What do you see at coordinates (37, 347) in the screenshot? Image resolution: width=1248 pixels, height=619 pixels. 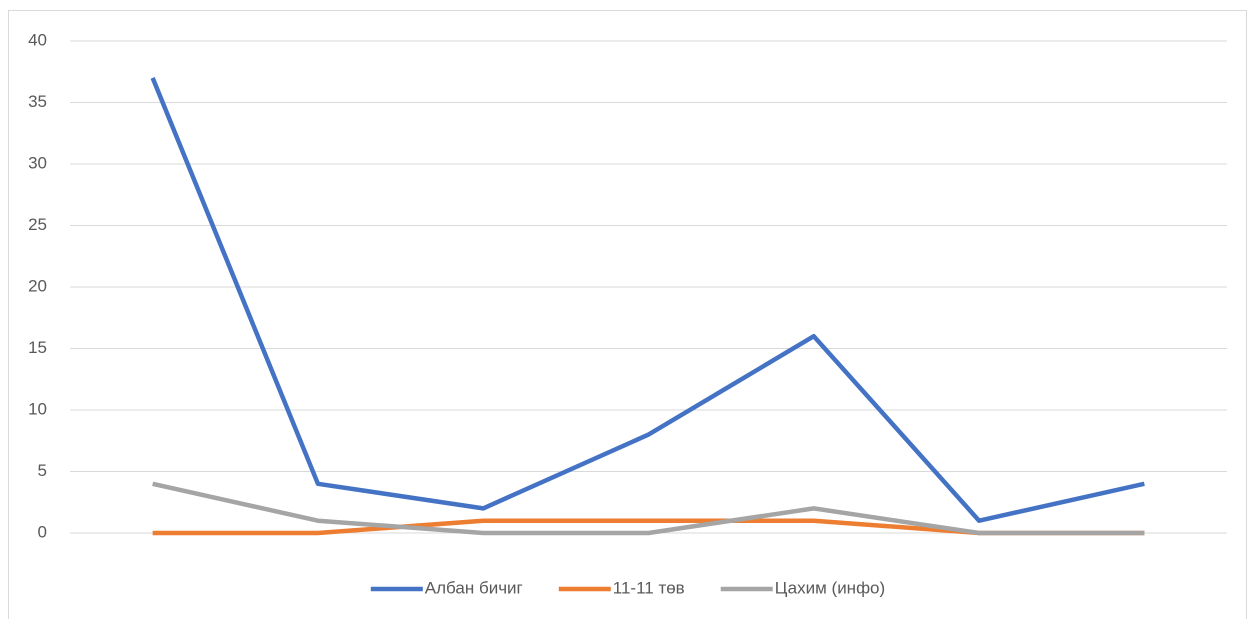 I see `y-tick-label: 15` at bounding box center [37, 347].